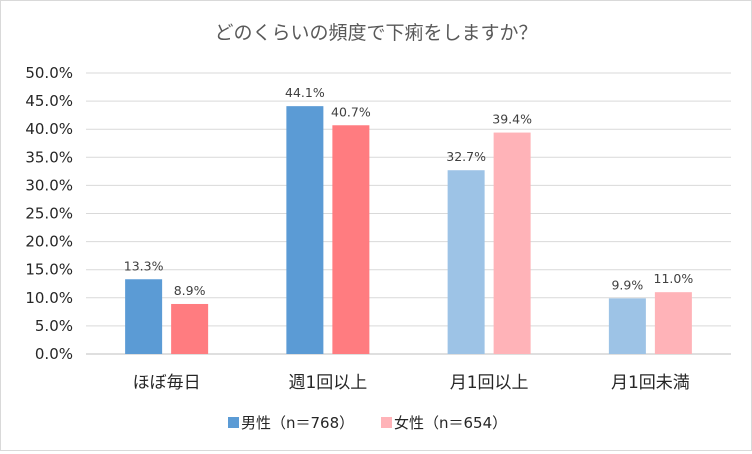  What do you see at coordinates (190, 290) in the screenshot?
I see `data-label: 8.9%` at bounding box center [190, 290].